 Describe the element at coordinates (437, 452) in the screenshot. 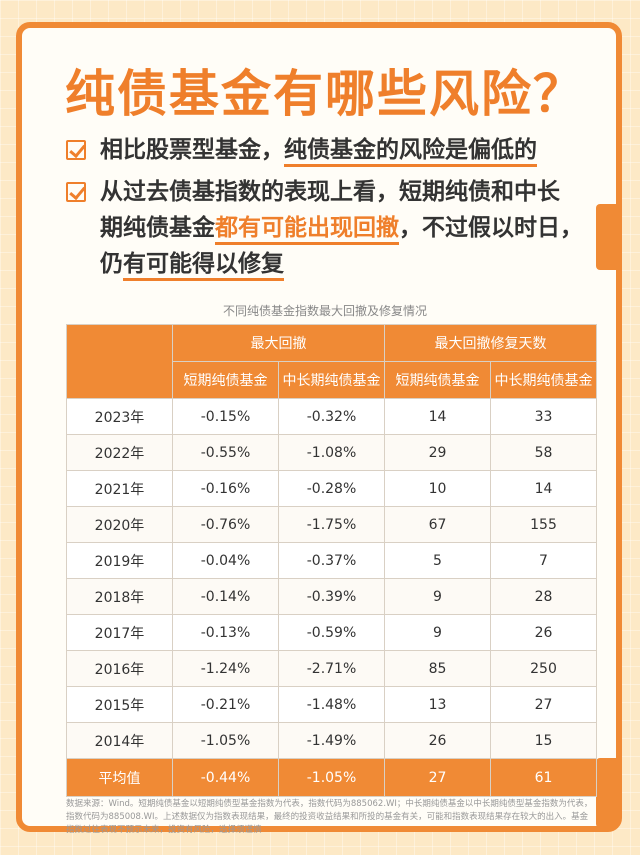

I see `table-cell: 29` at that location.